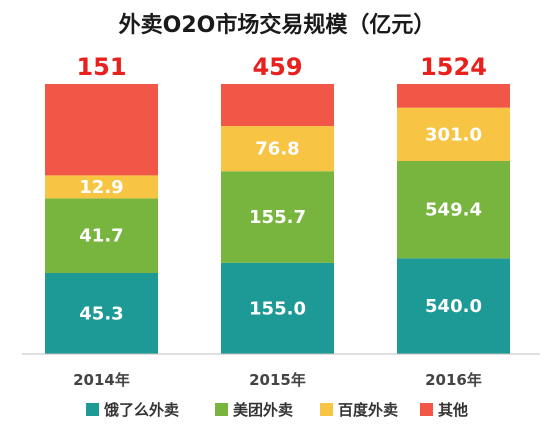 The height and width of the screenshot is (444, 554). I want to click on total-label: 1524, so click(453, 67).